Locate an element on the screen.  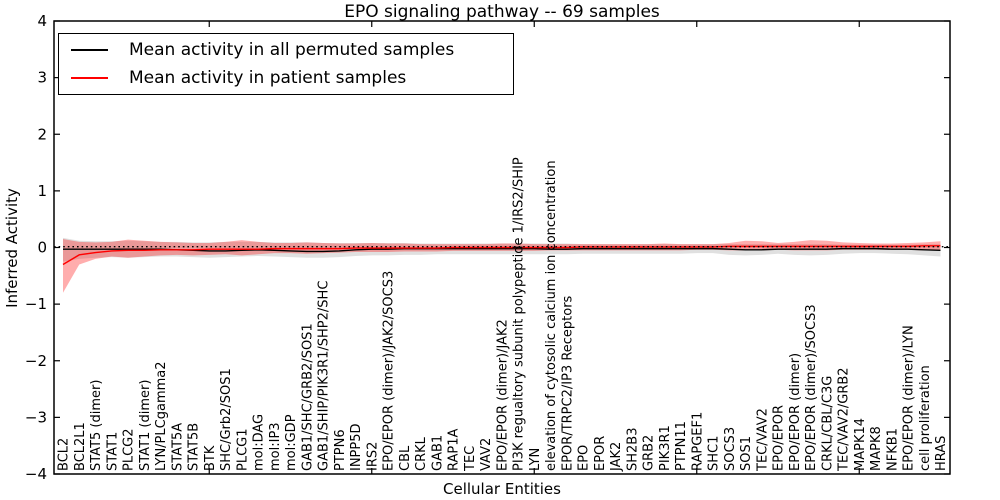
x-category-label: LYN is located at coordinates (535, 459).